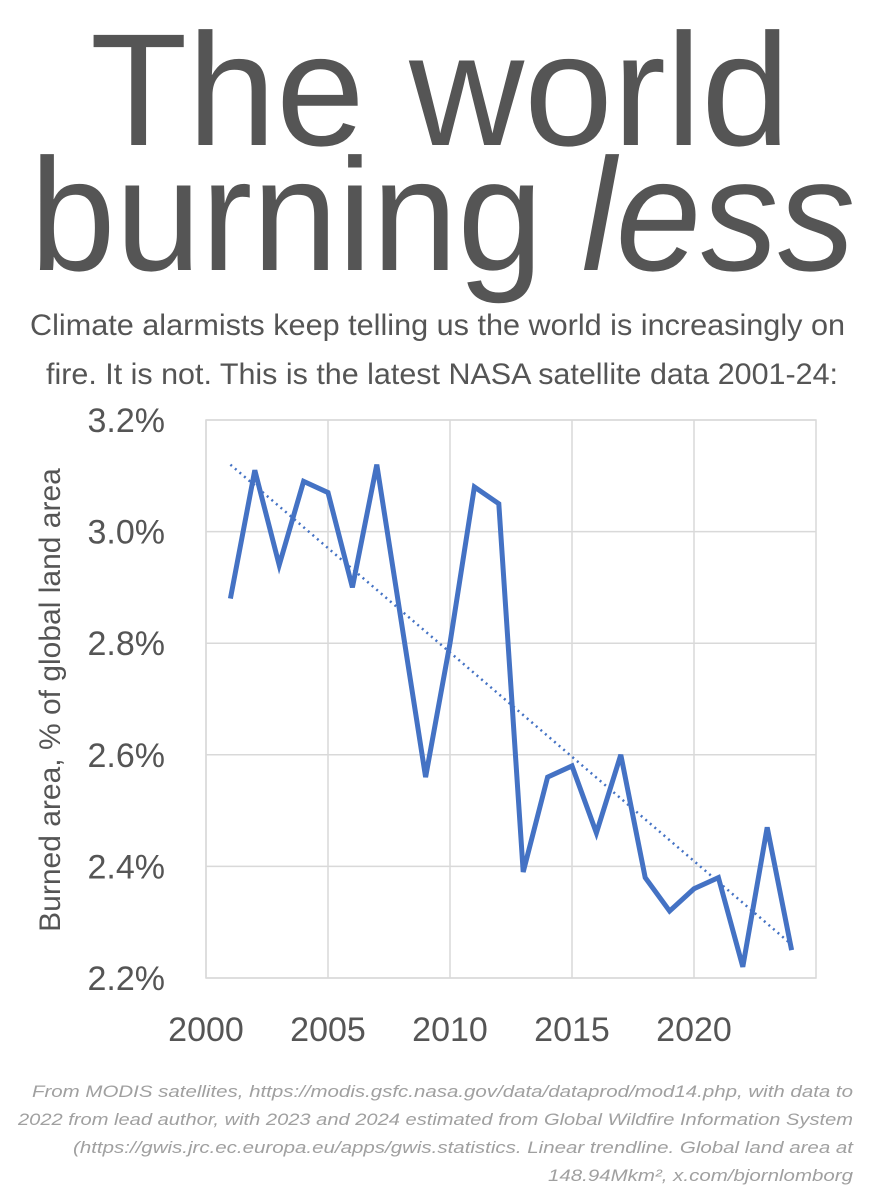  Describe the element at coordinates (127, 421) in the screenshot. I see `y-tick-label: 3.2%` at that location.